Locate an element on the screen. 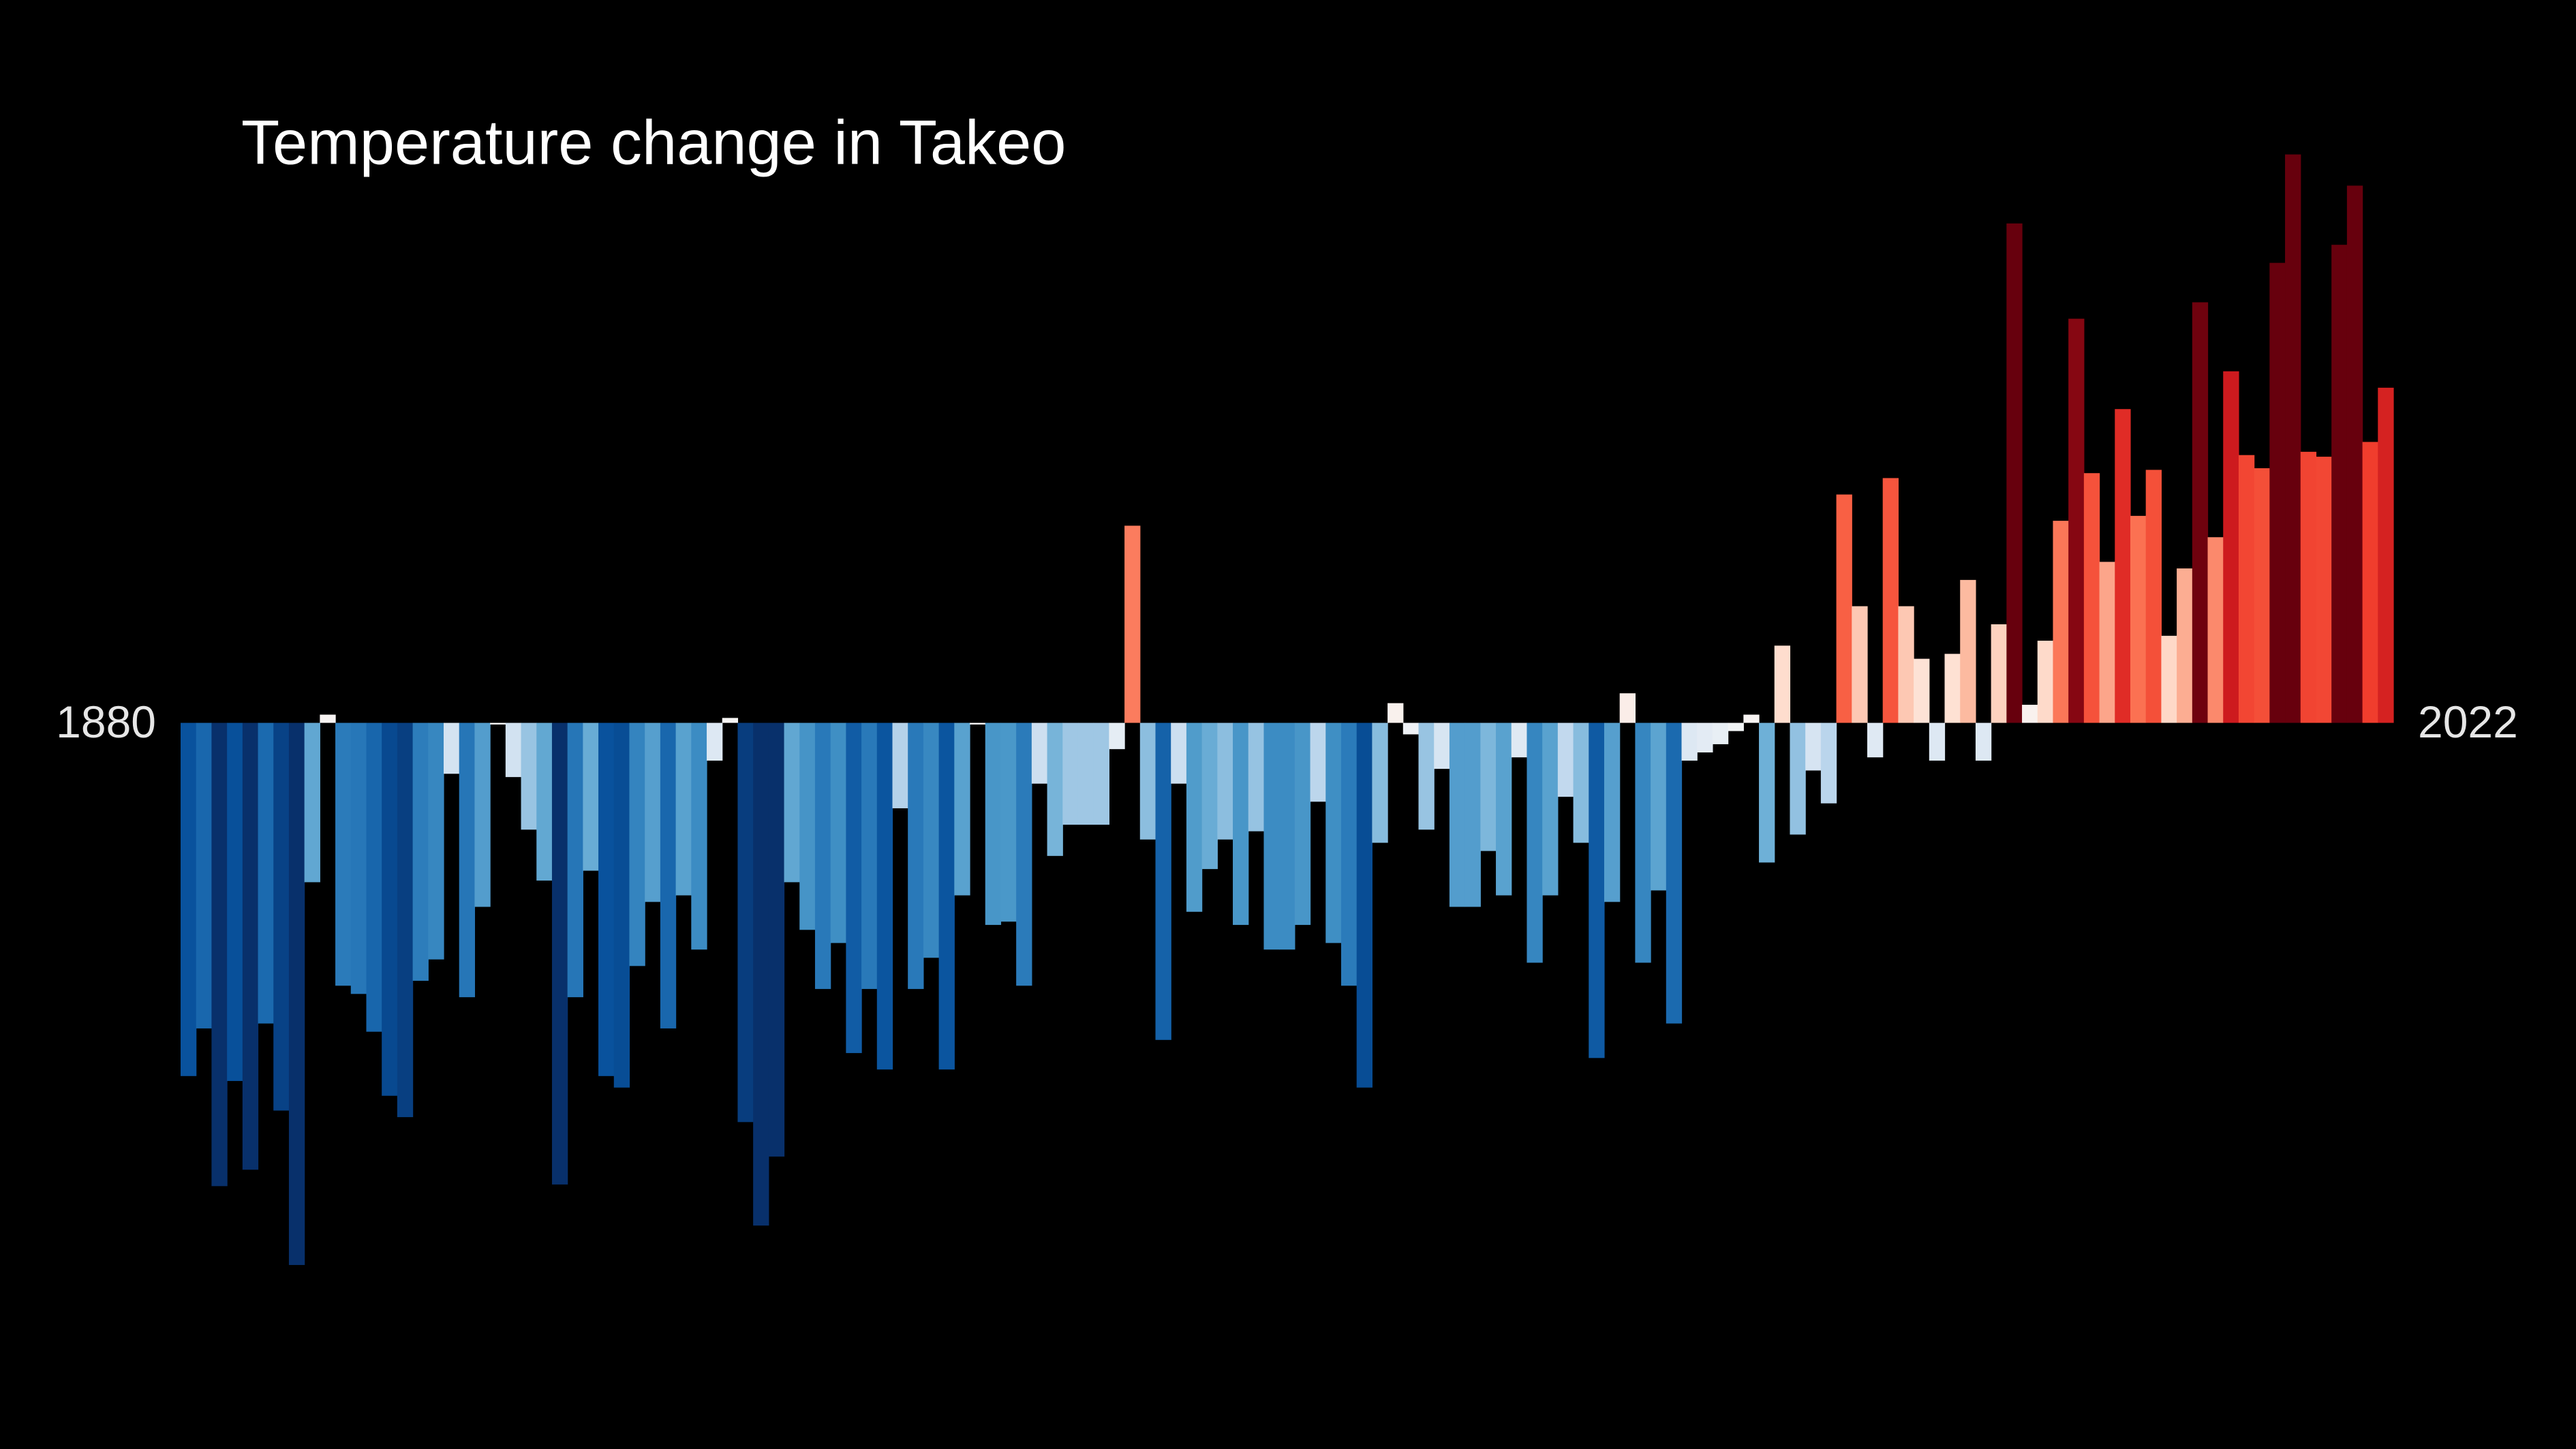 This screenshot has height=1449, width=2576. x-tick-label: 2022 is located at coordinates (2468, 722).